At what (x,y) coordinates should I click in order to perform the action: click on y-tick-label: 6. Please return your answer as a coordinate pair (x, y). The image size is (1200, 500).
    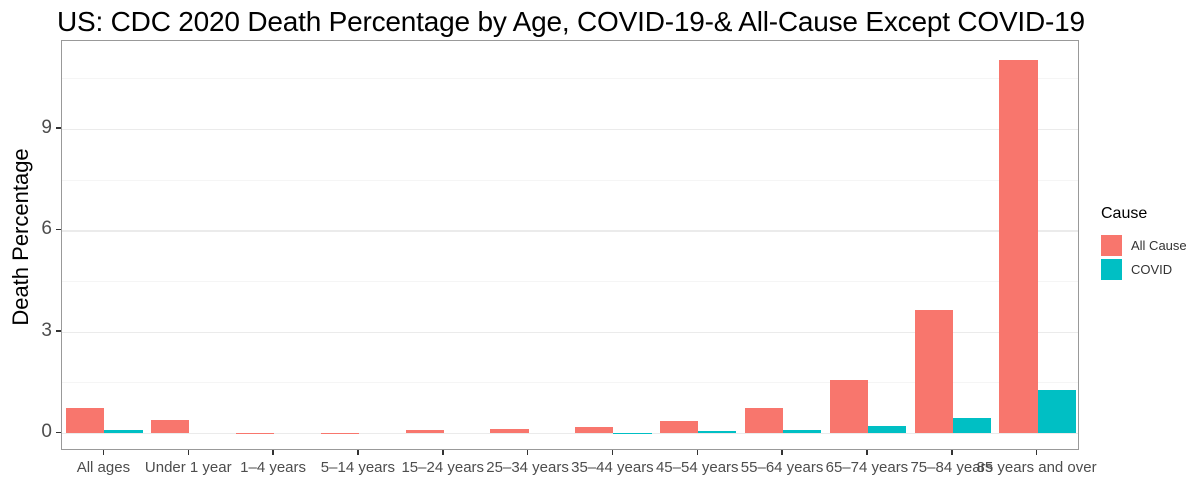
    Looking at the image, I should click on (46, 229).